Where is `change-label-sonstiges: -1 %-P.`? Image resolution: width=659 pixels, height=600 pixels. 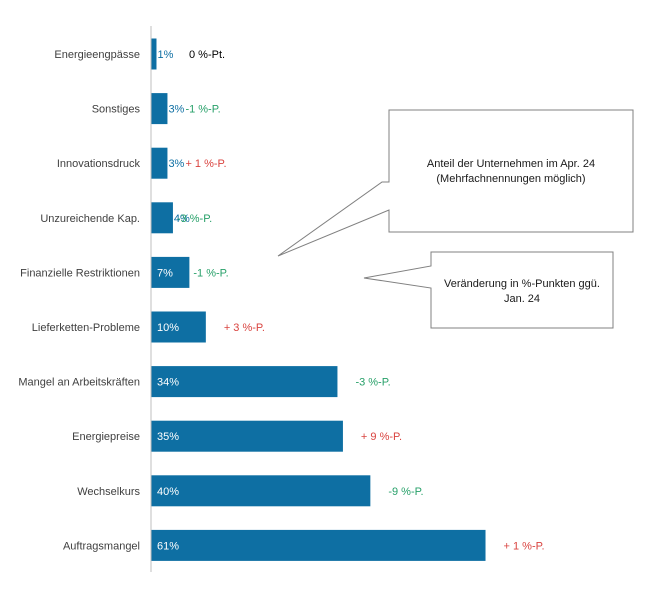
change-label-sonstiges: -1 %-P. is located at coordinates (202, 110).